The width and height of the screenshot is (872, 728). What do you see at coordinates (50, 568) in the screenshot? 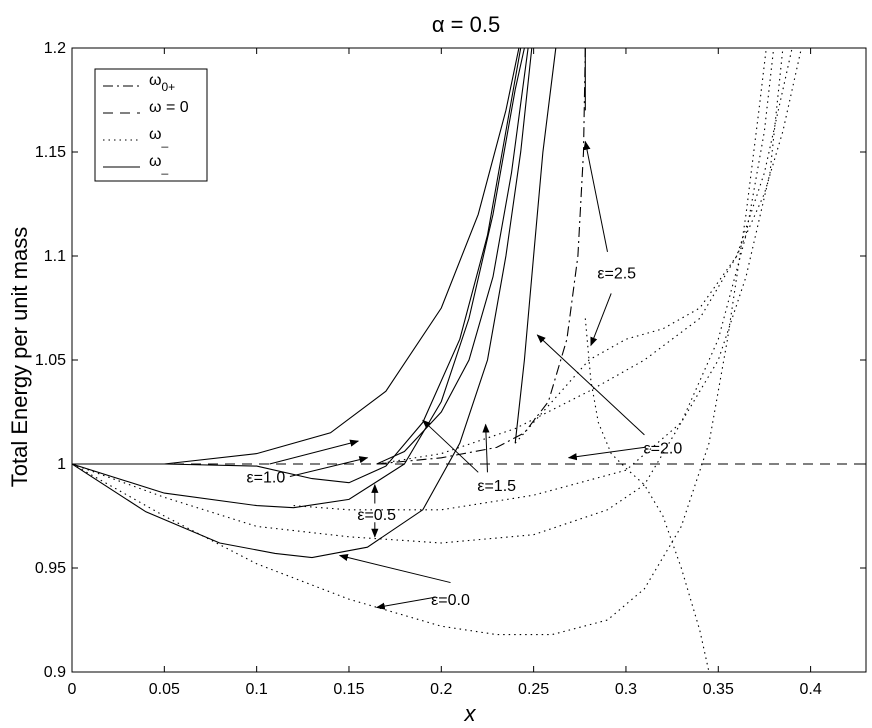
I see `y-tick-label: 0.95` at bounding box center [50, 568].